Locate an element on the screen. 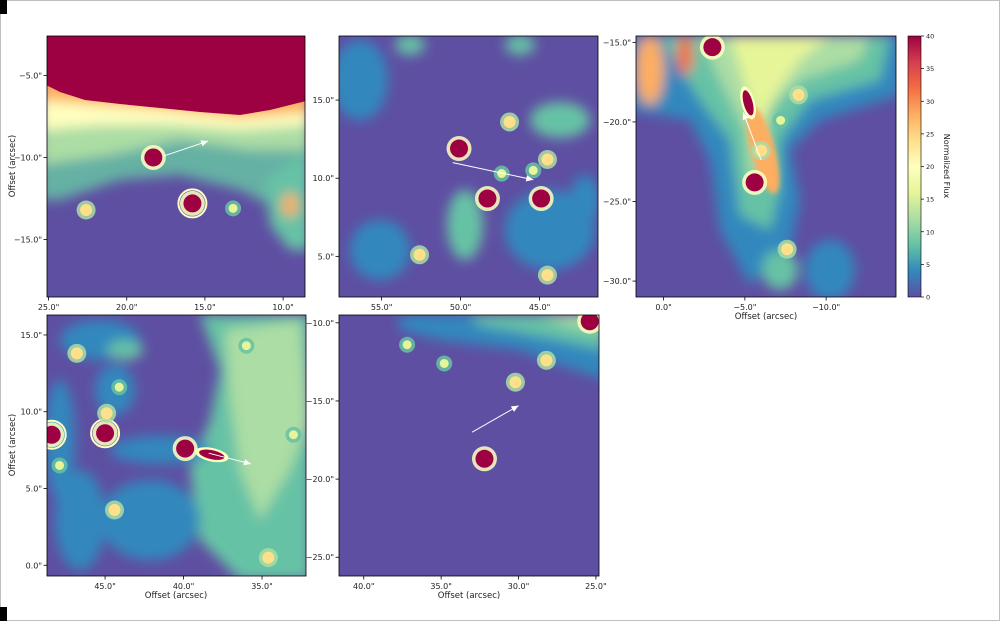  x-tick-label: −5.0" is located at coordinates (744, 307).